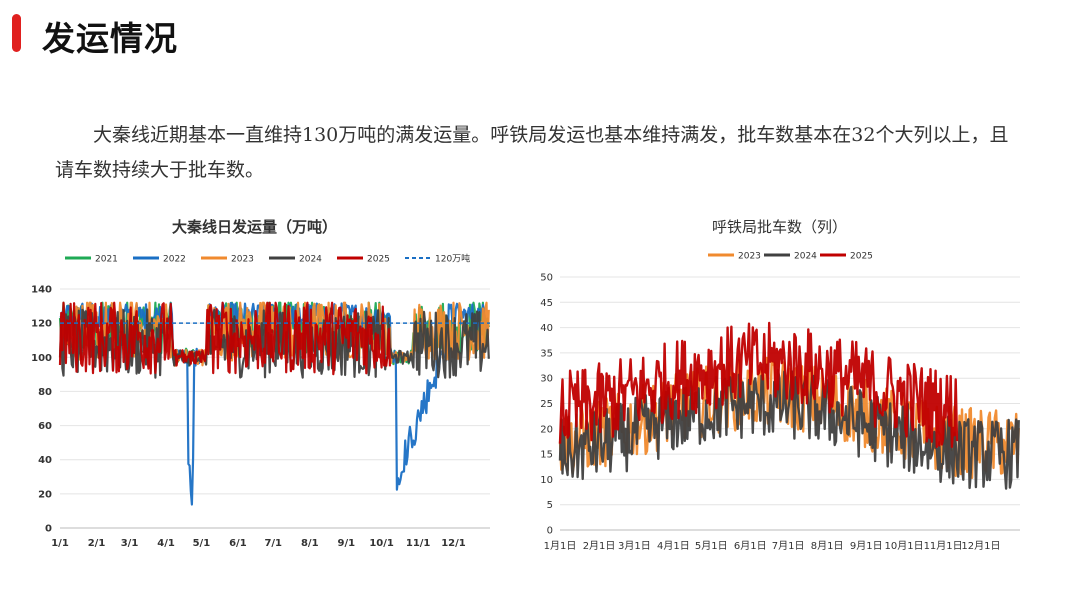 This screenshot has height=595, width=1080. I want to click on x-tick-label: 10月1日, so click(904, 546).